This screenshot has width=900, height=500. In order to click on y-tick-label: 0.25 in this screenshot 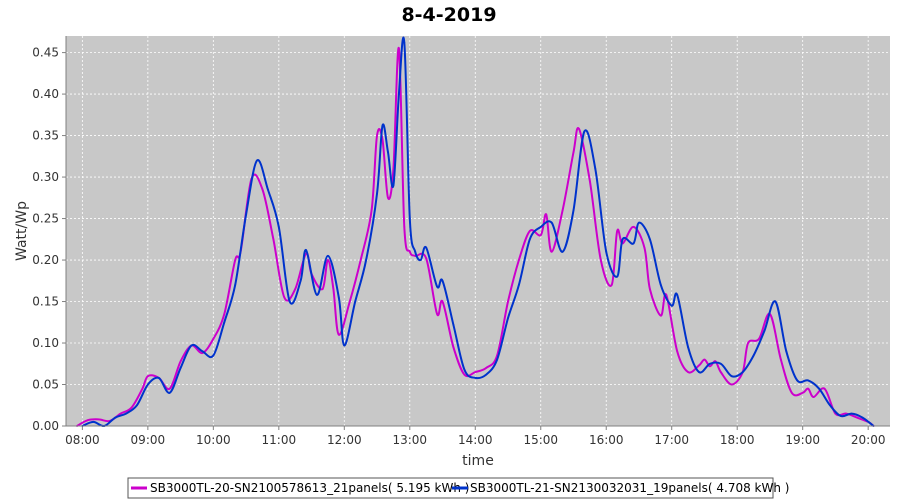, I will do `click(45, 219)`.